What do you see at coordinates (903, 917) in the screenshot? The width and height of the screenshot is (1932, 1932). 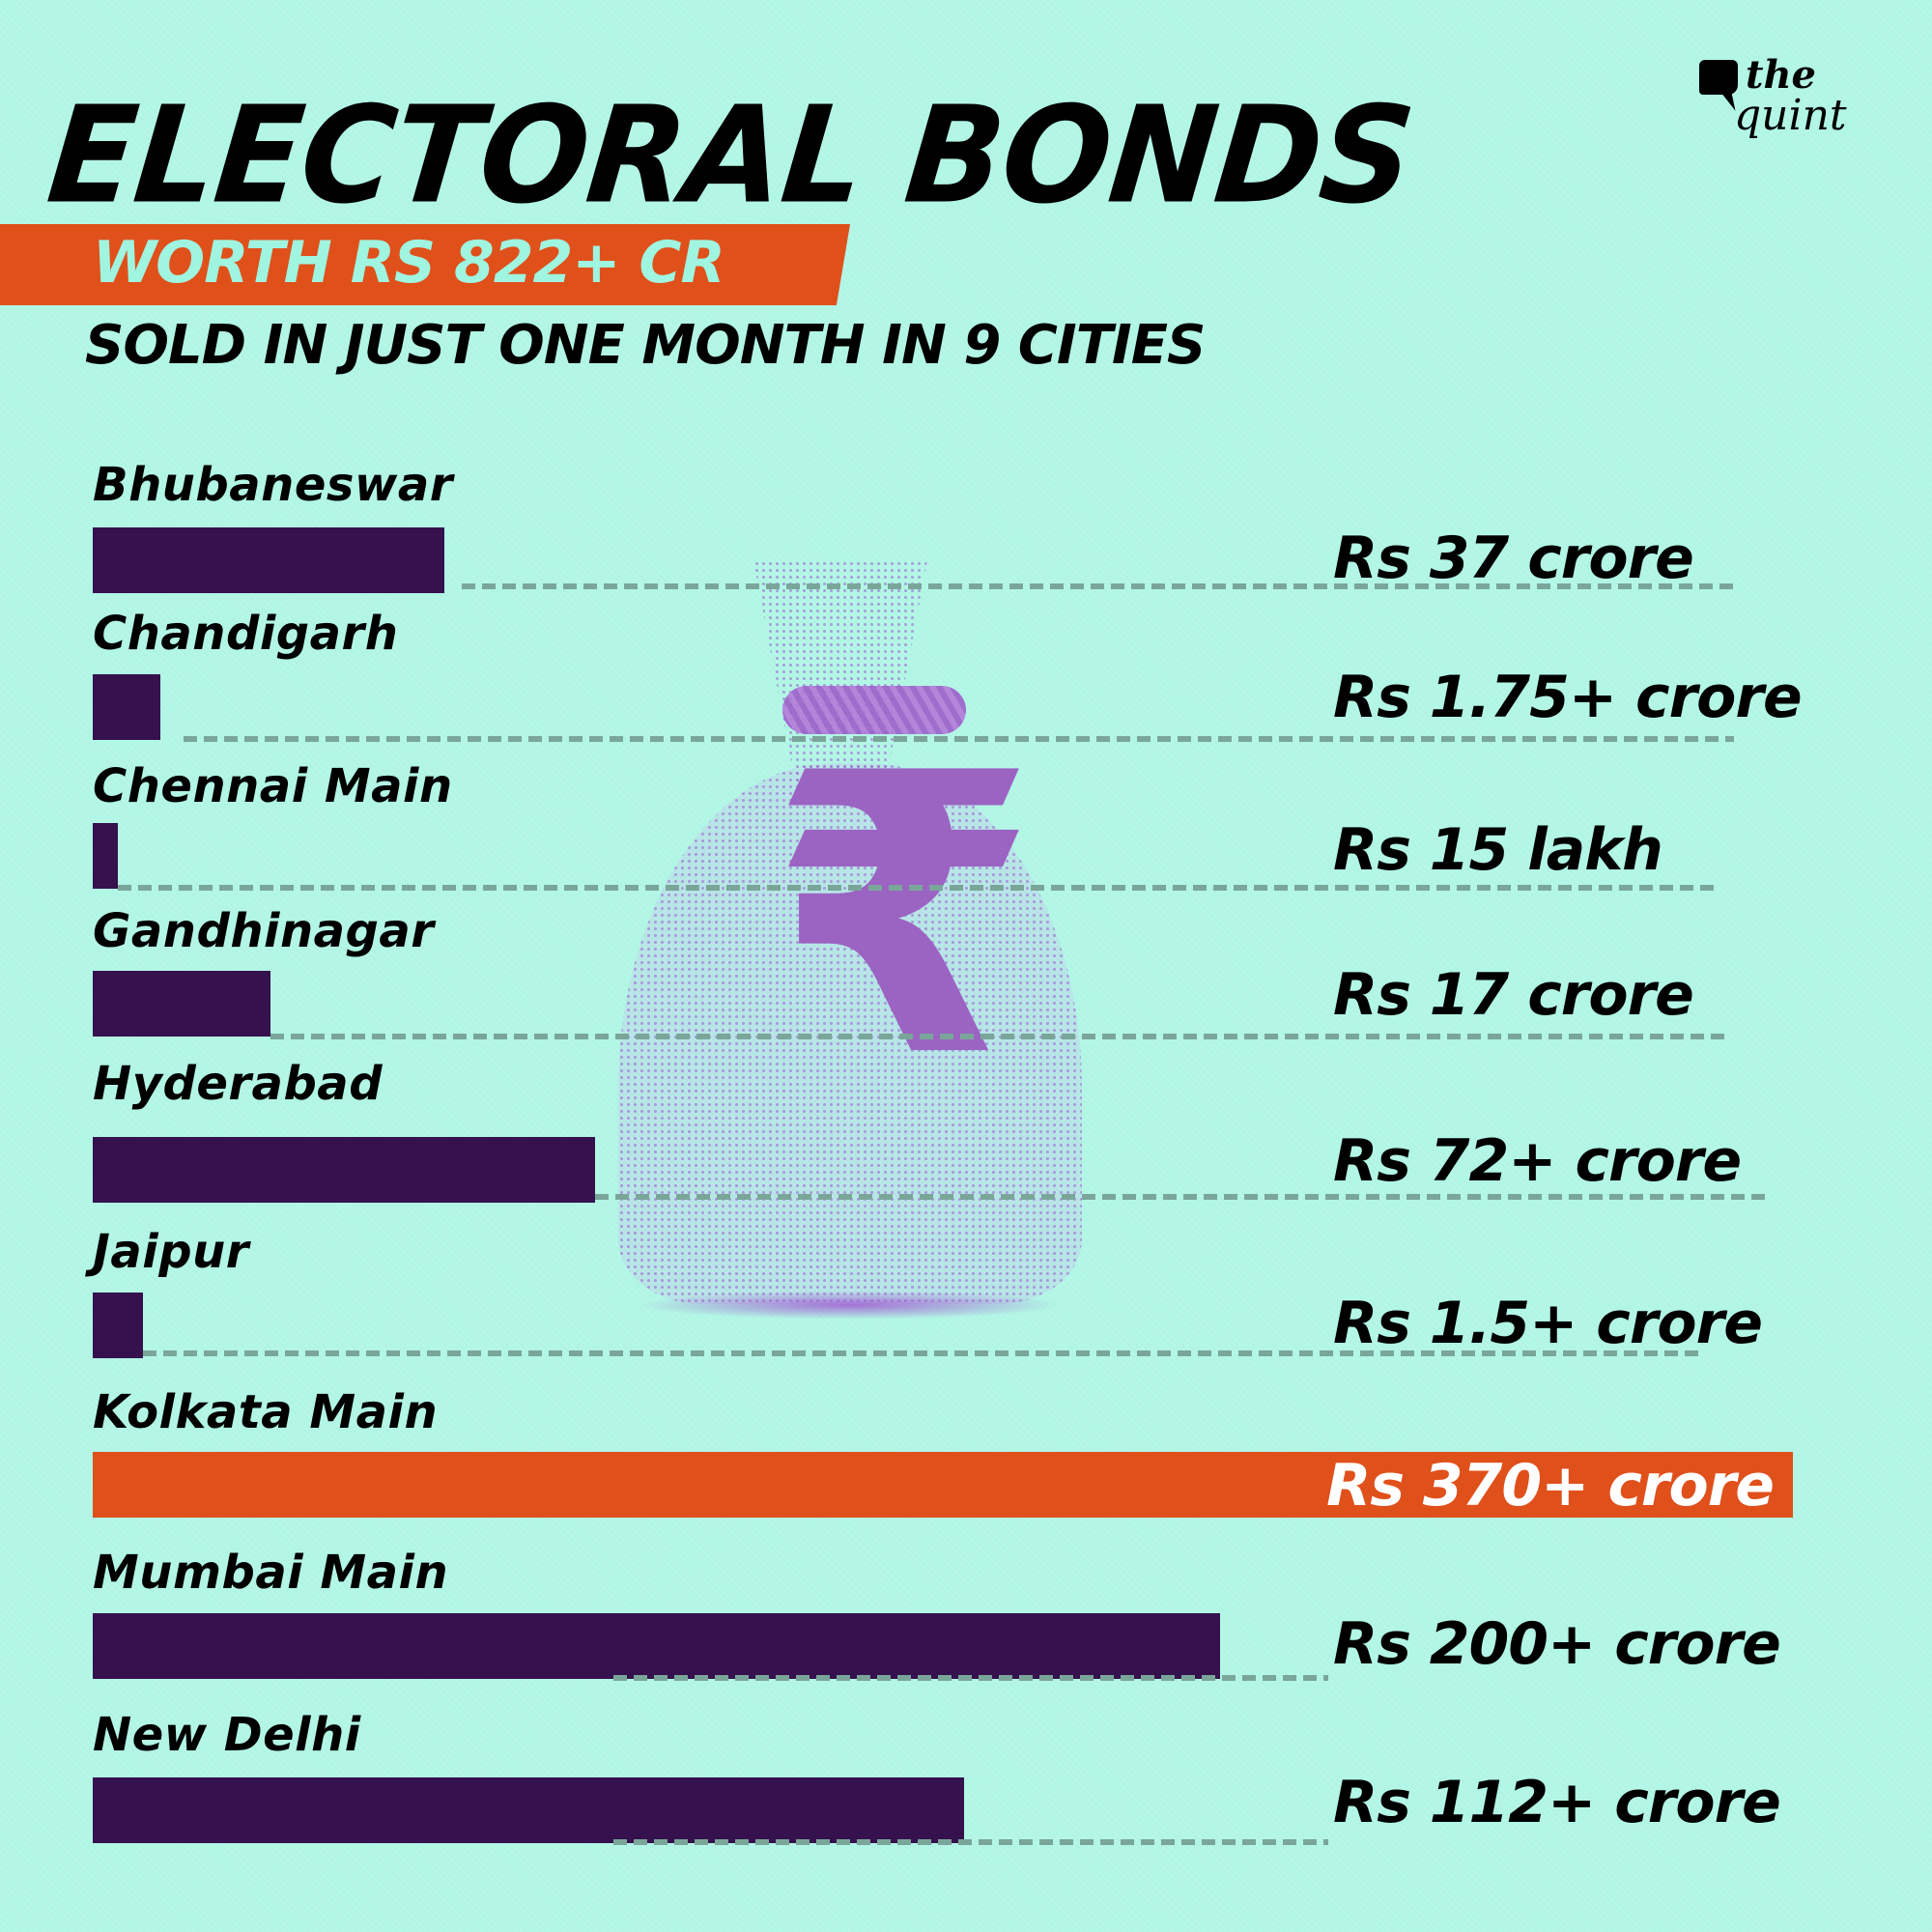 I see `rupee-icon: ₹` at bounding box center [903, 917].